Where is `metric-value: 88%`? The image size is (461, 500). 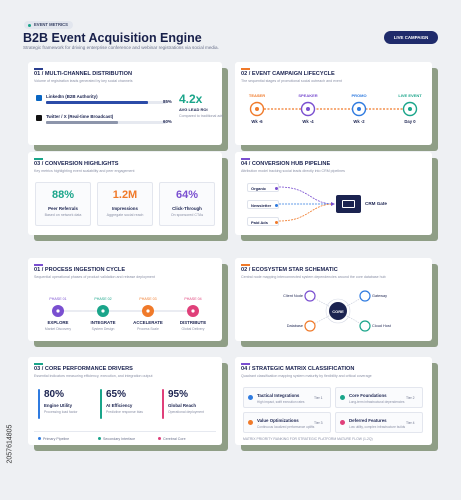 metric-value: 88% is located at coordinates (63, 195).